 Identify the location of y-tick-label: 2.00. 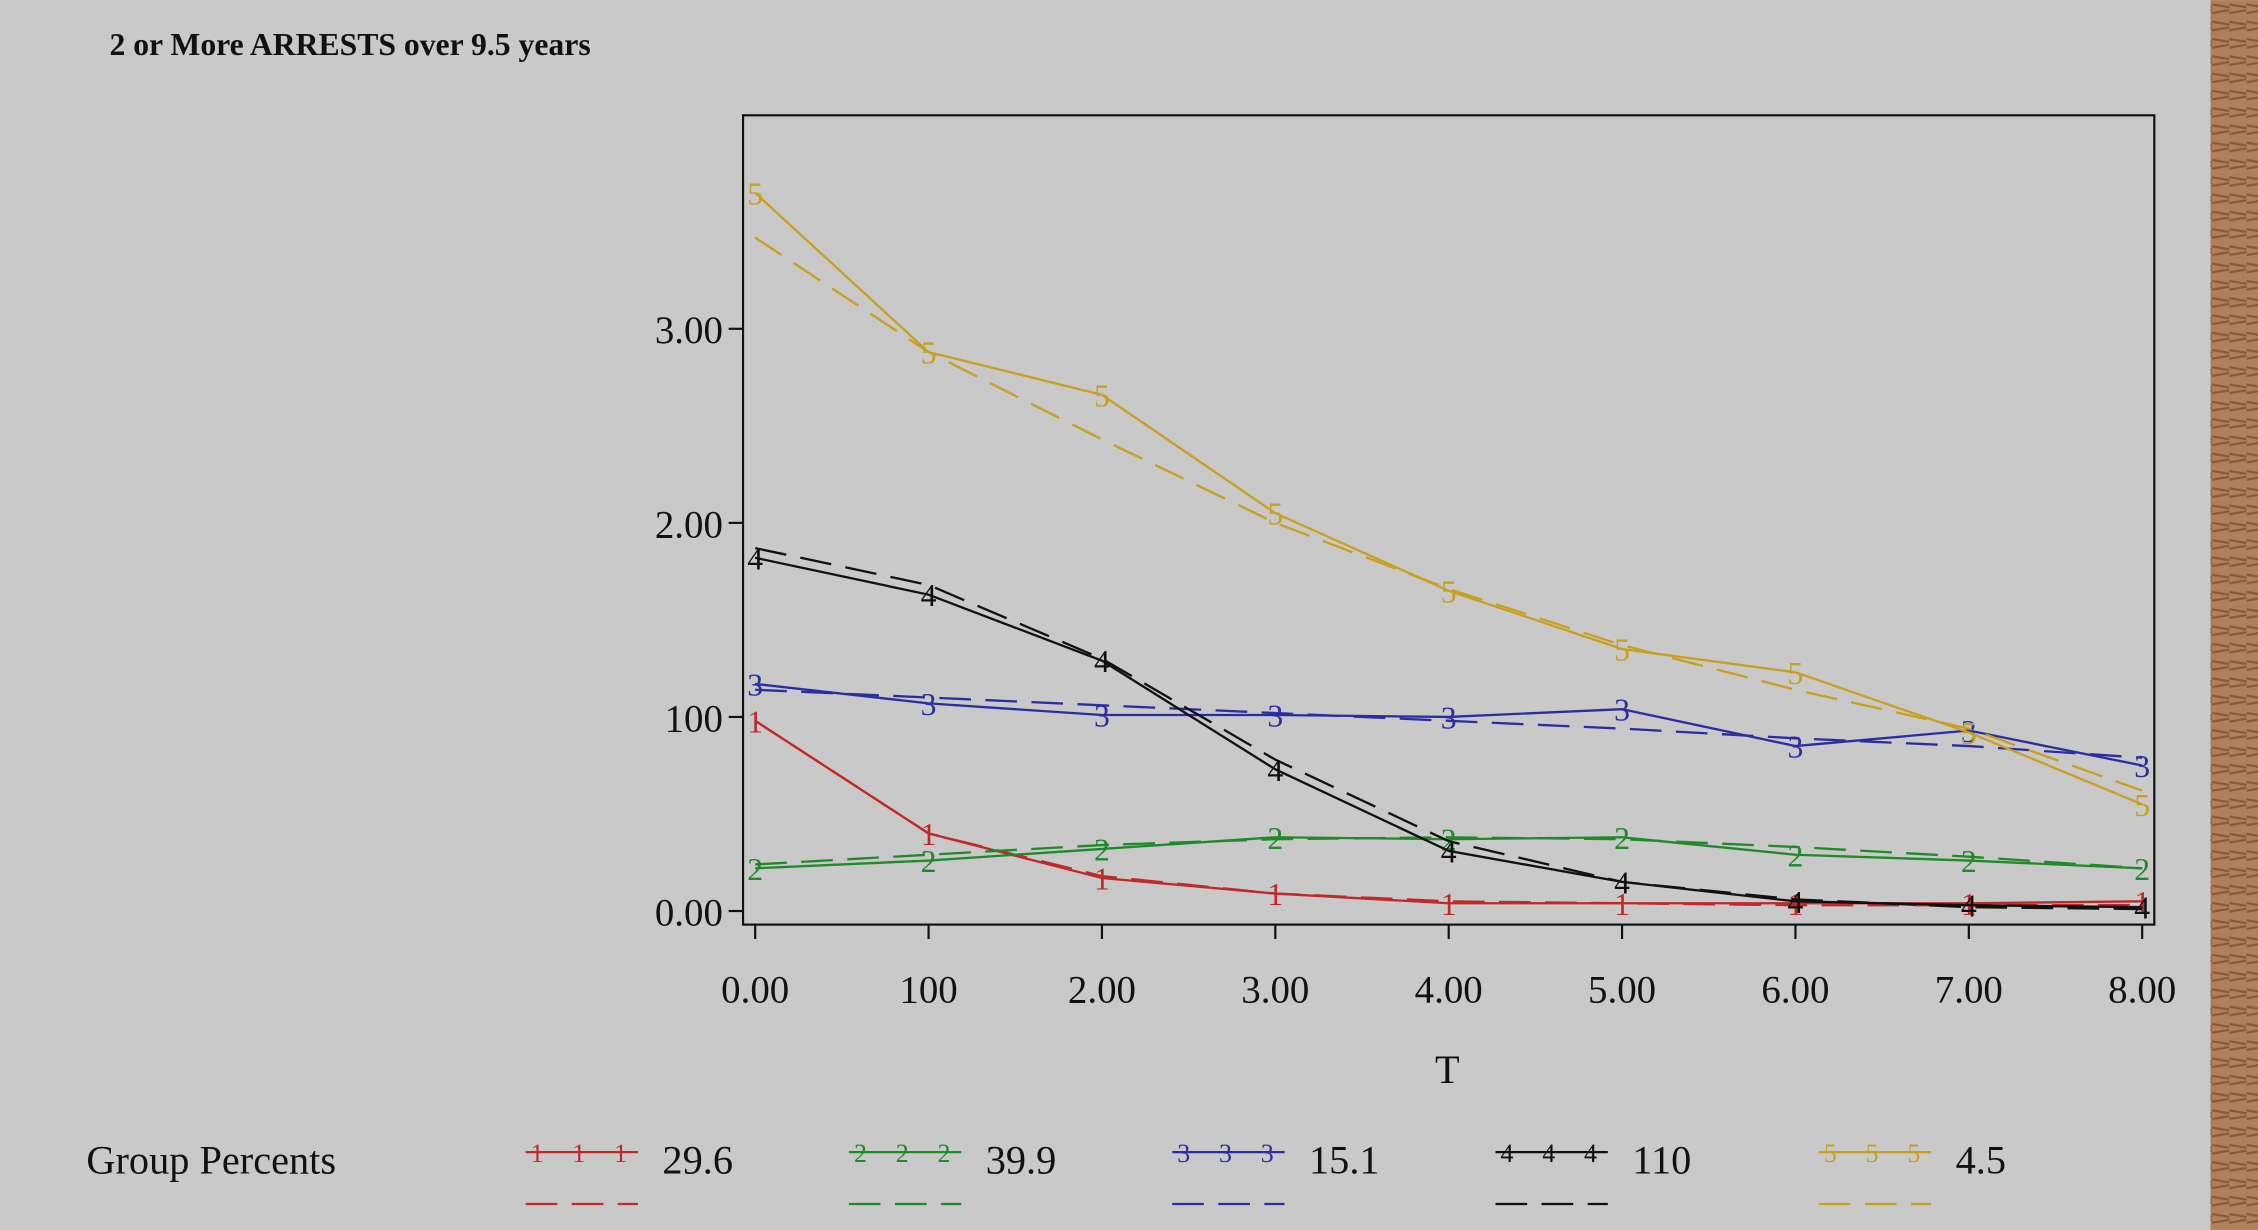
(689, 524).